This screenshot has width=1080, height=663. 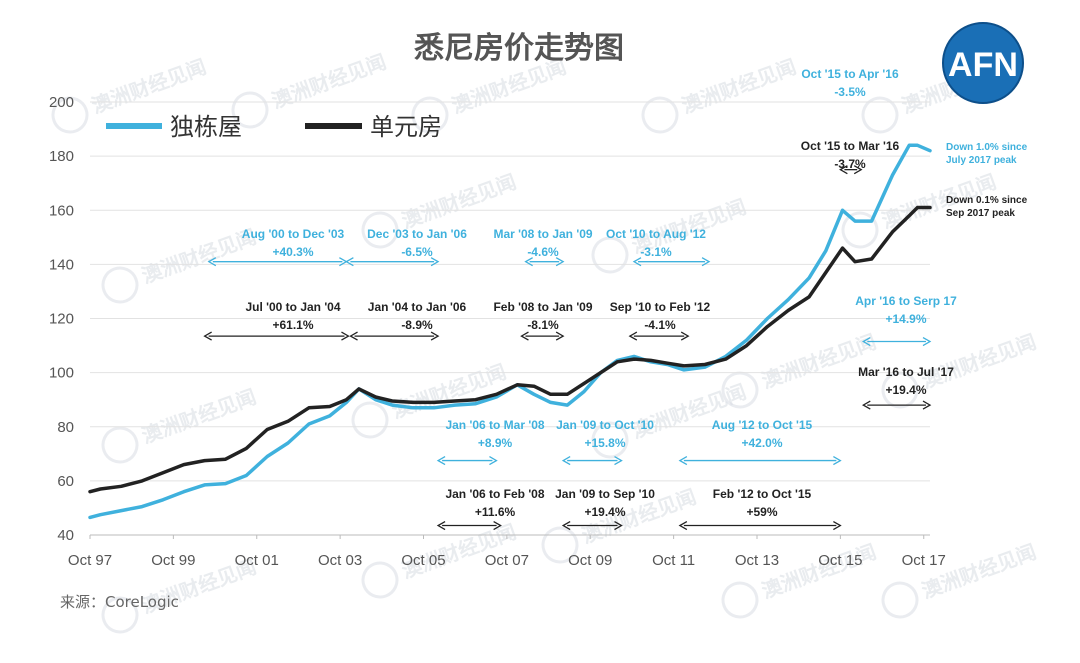 I want to click on y-tick-label: 80, so click(x=65, y=427).